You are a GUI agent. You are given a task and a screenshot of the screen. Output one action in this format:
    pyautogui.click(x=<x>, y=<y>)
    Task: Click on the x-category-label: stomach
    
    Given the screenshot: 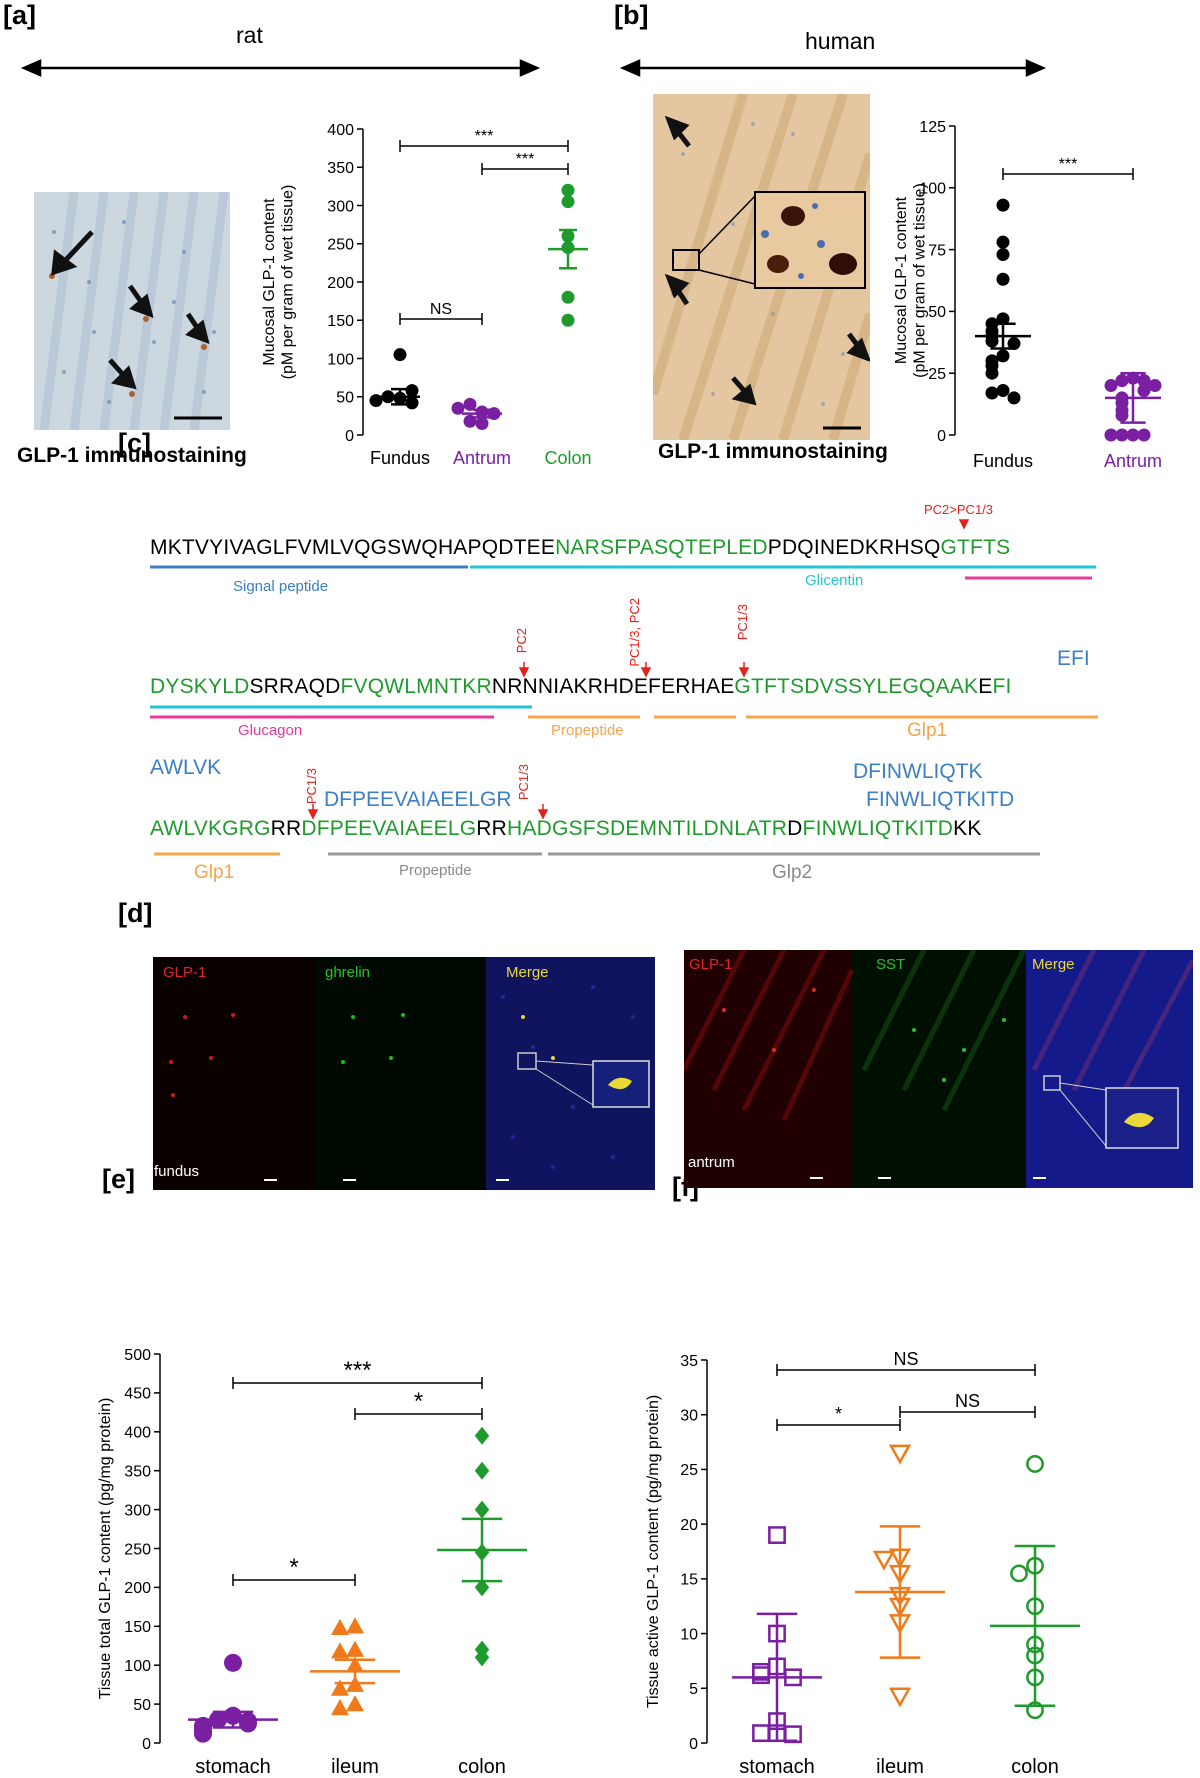 What is the action you would take?
    pyautogui.click(x=777, y=1767)
    